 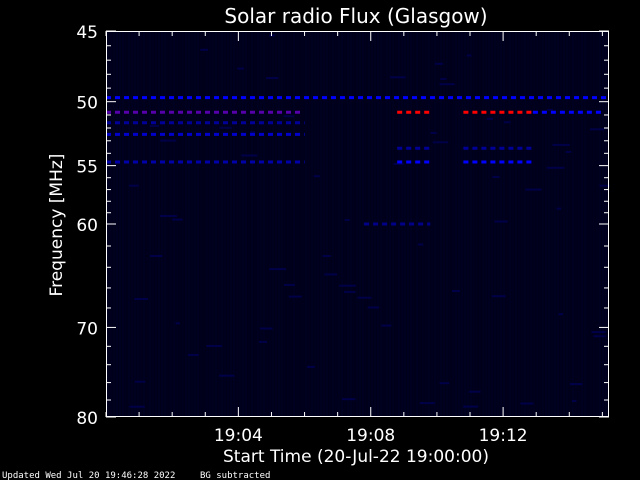 I want to click on x-tick-label: 19:08, so click(x=370, y=436).